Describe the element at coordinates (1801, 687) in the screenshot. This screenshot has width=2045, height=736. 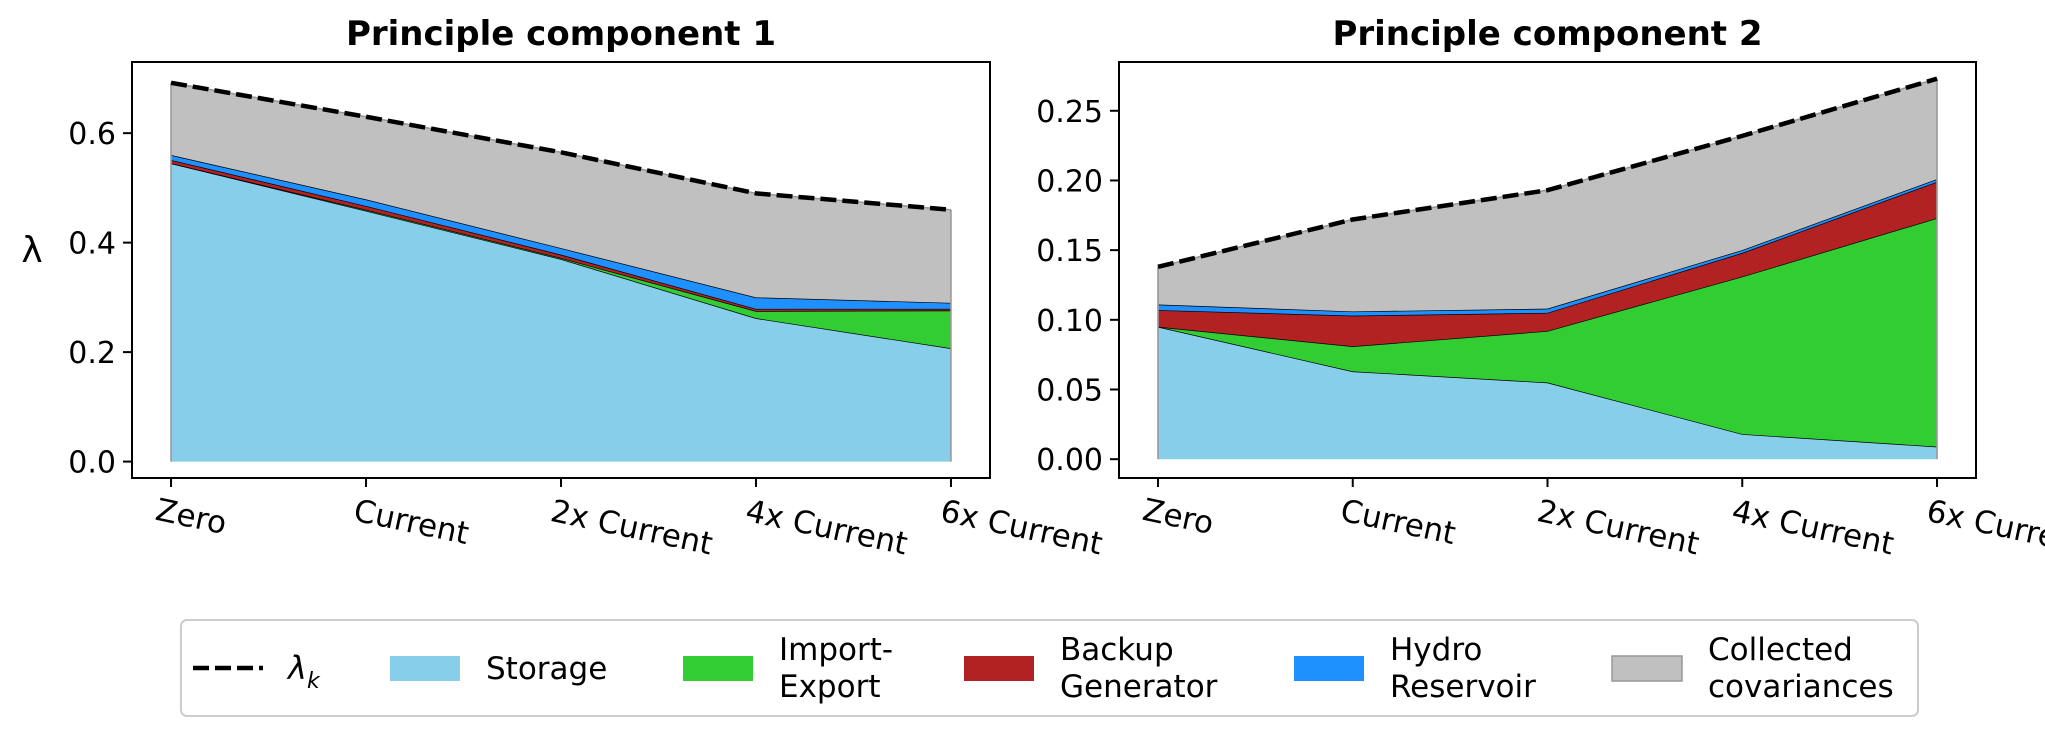
I see `legend-label: covariances` at that location.